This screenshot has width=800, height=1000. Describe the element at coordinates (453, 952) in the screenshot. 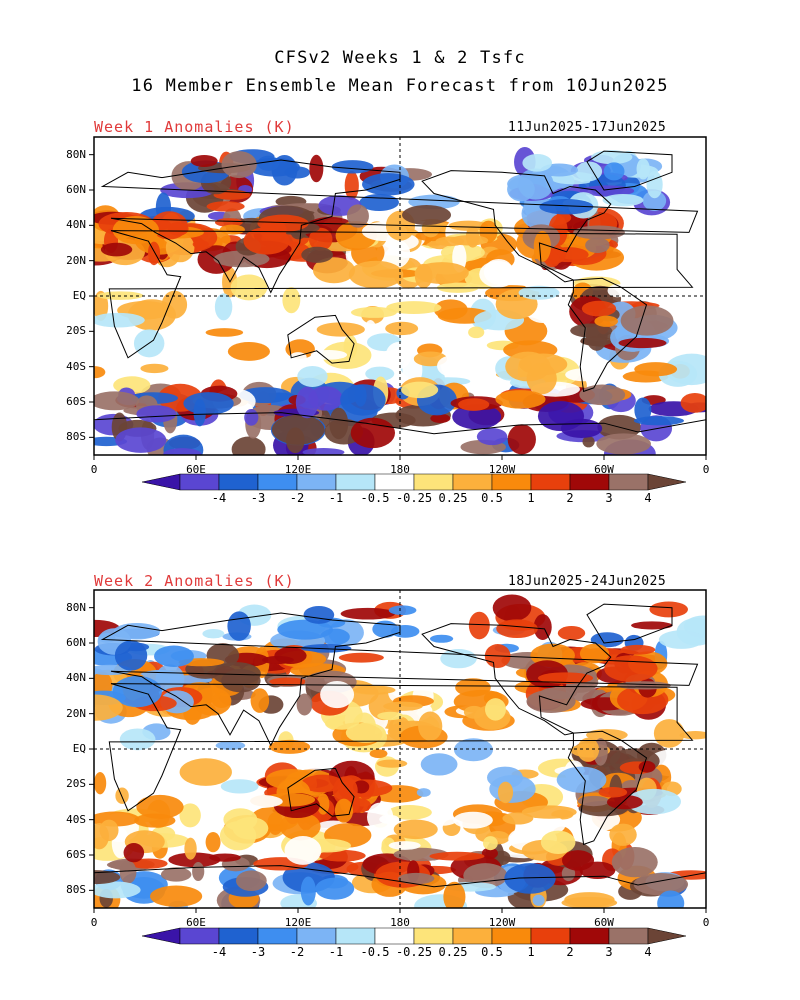

I see `colorbar-label: 0.25` at that location.